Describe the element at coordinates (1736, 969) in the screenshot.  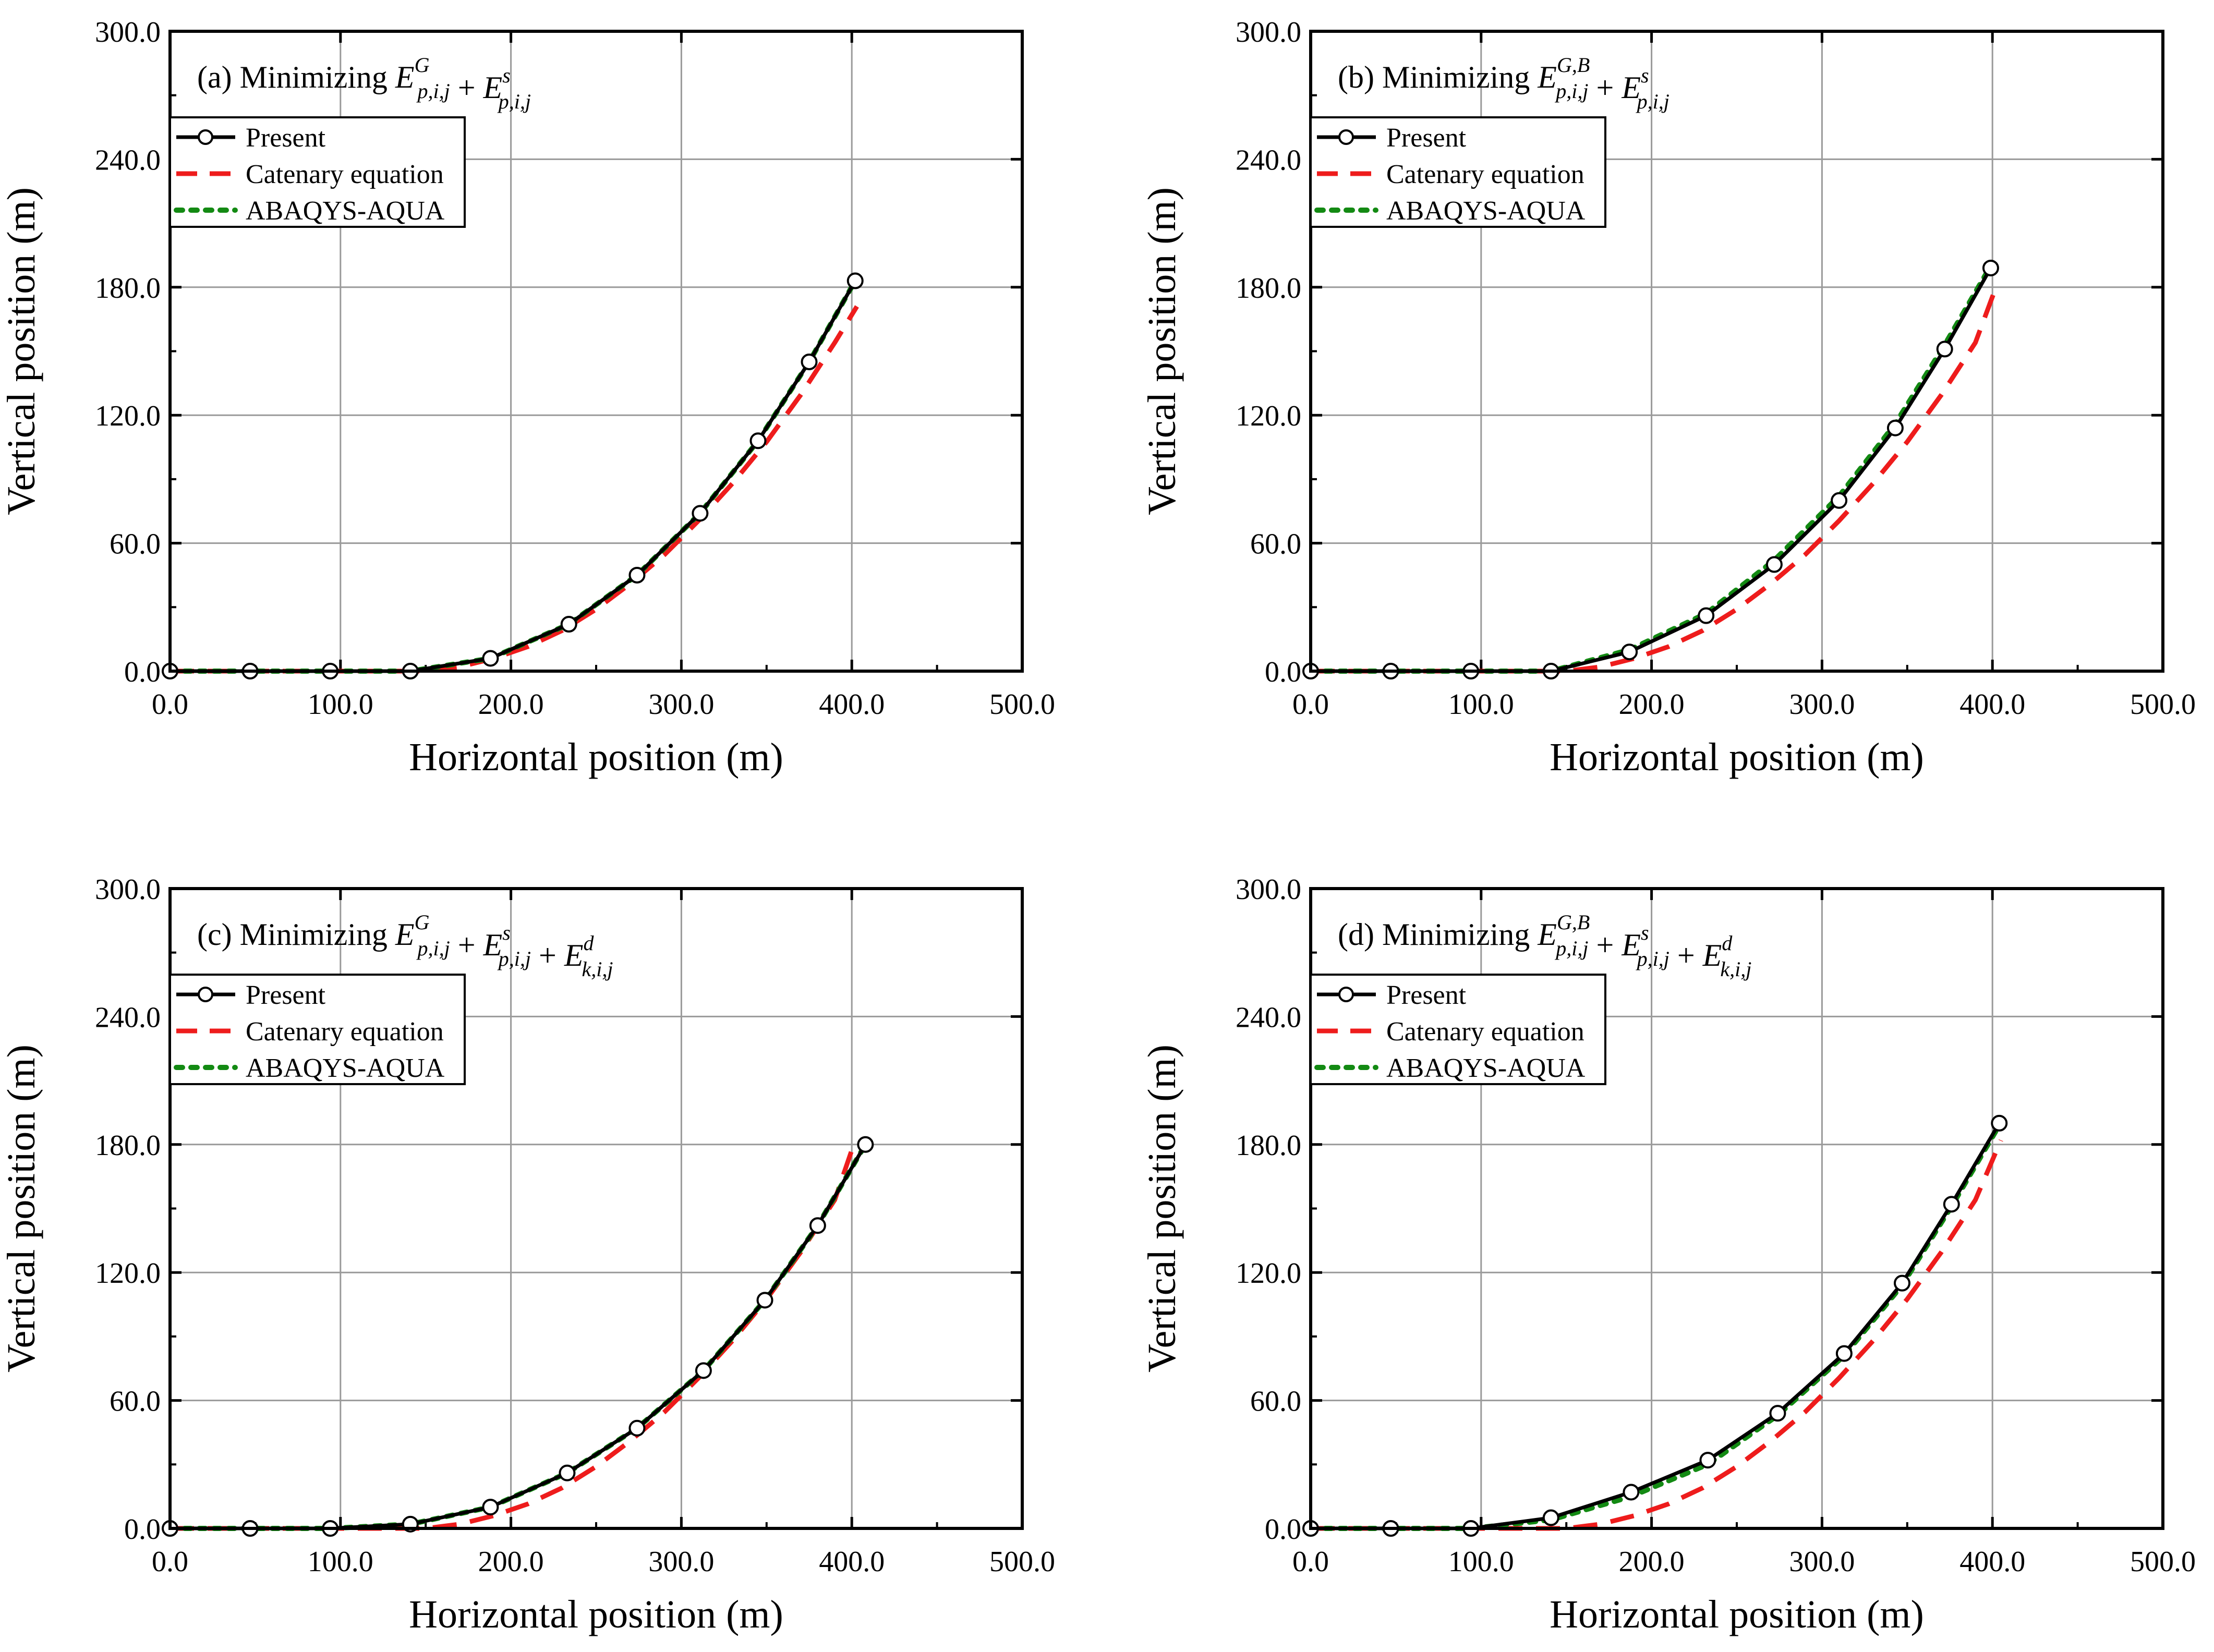
I see `energy-subscript: k,i,j` at that location.